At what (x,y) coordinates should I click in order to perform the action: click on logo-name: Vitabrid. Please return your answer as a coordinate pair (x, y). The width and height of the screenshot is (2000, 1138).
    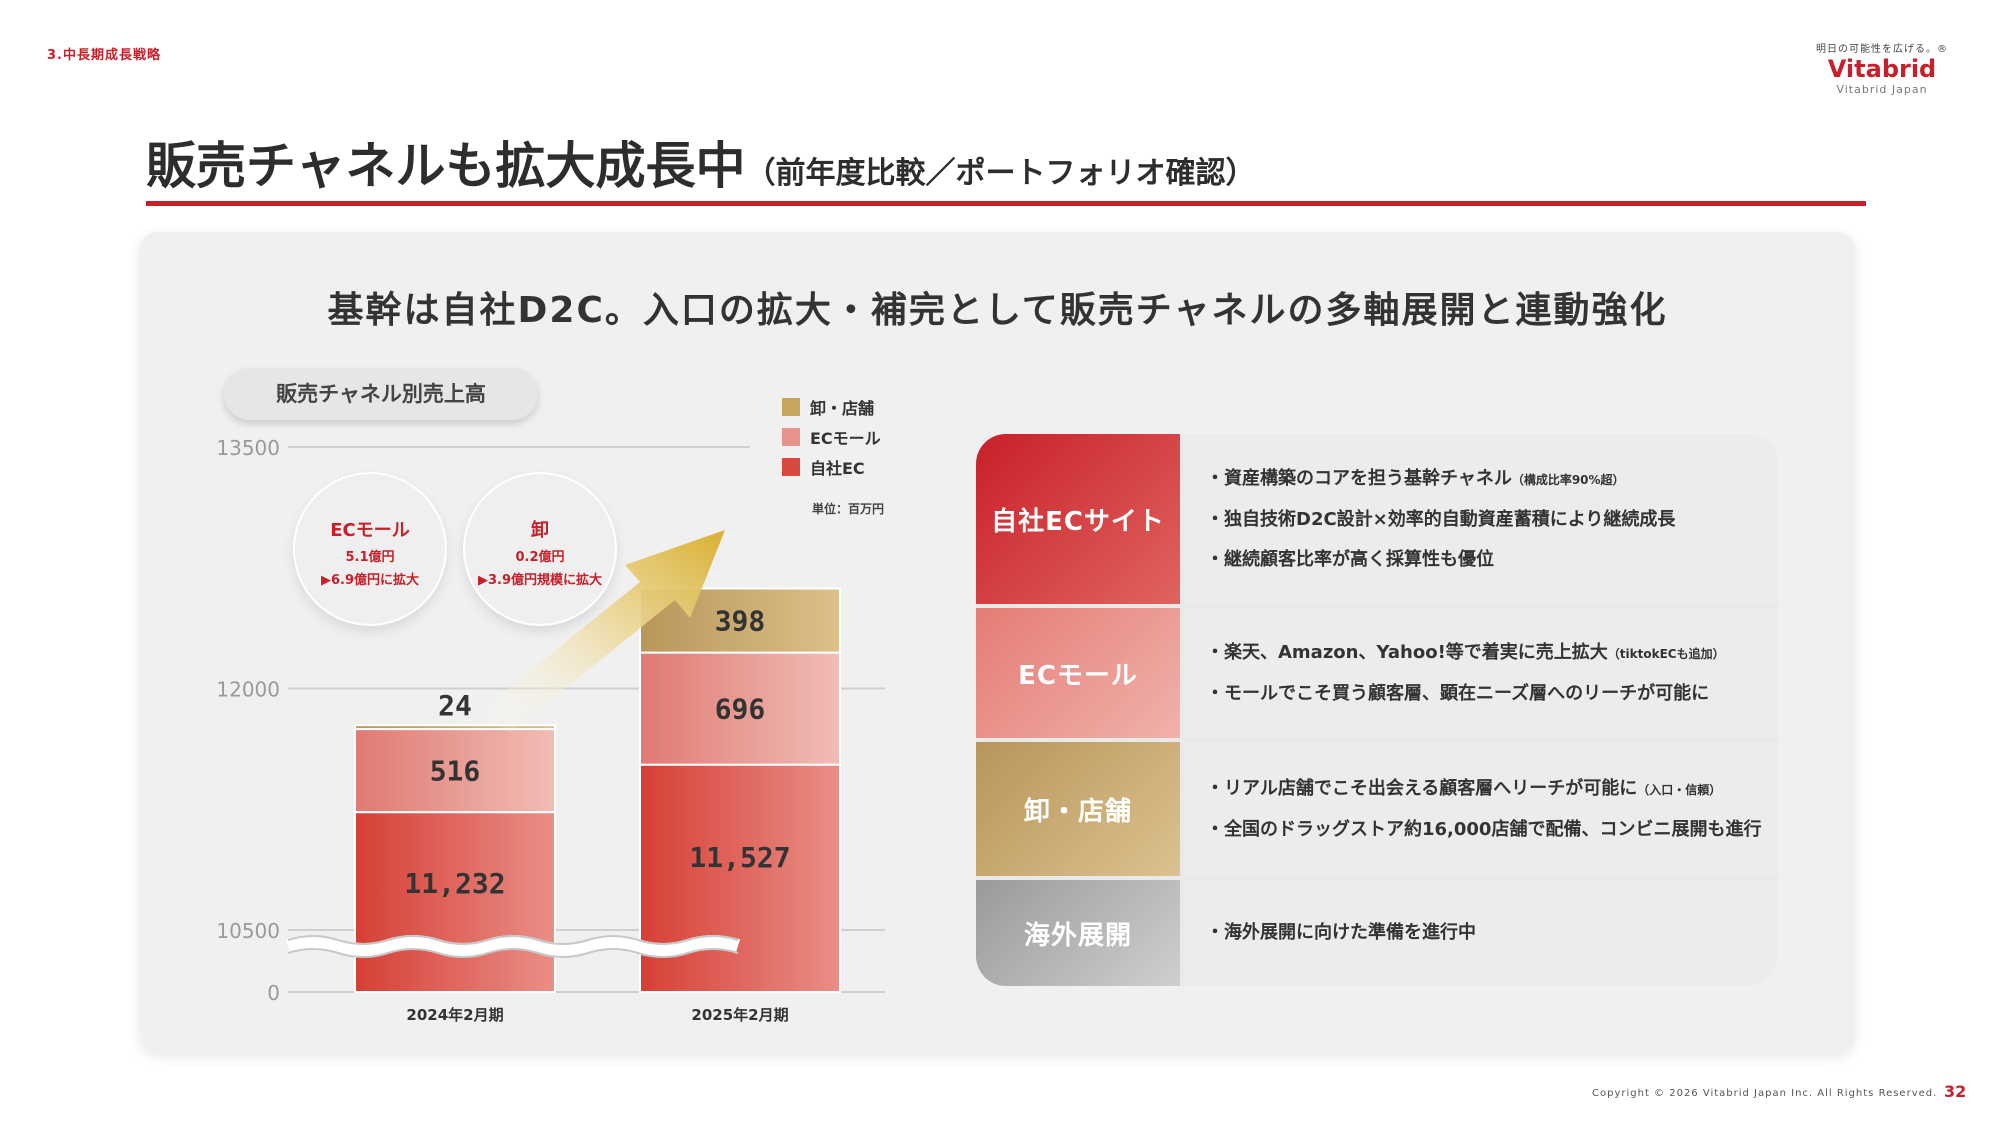
    Looking at the image, I should click on (1882, 69).